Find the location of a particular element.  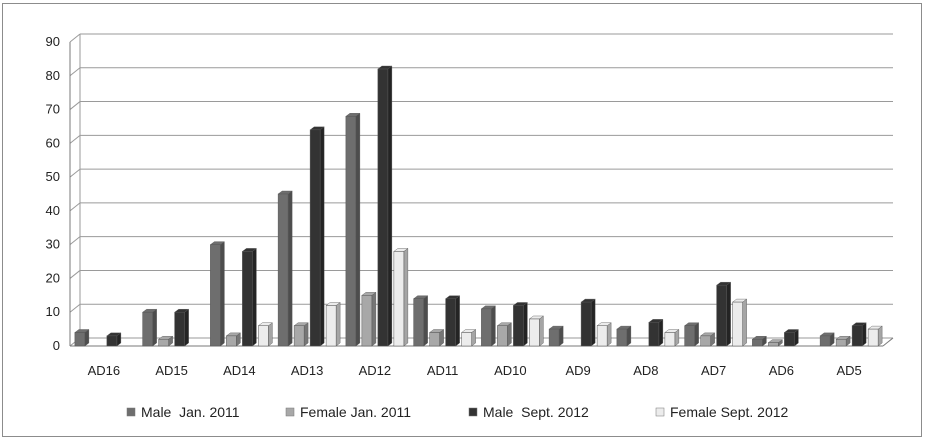

x-tick-label: AD8 is located at coordinates (645, 370).